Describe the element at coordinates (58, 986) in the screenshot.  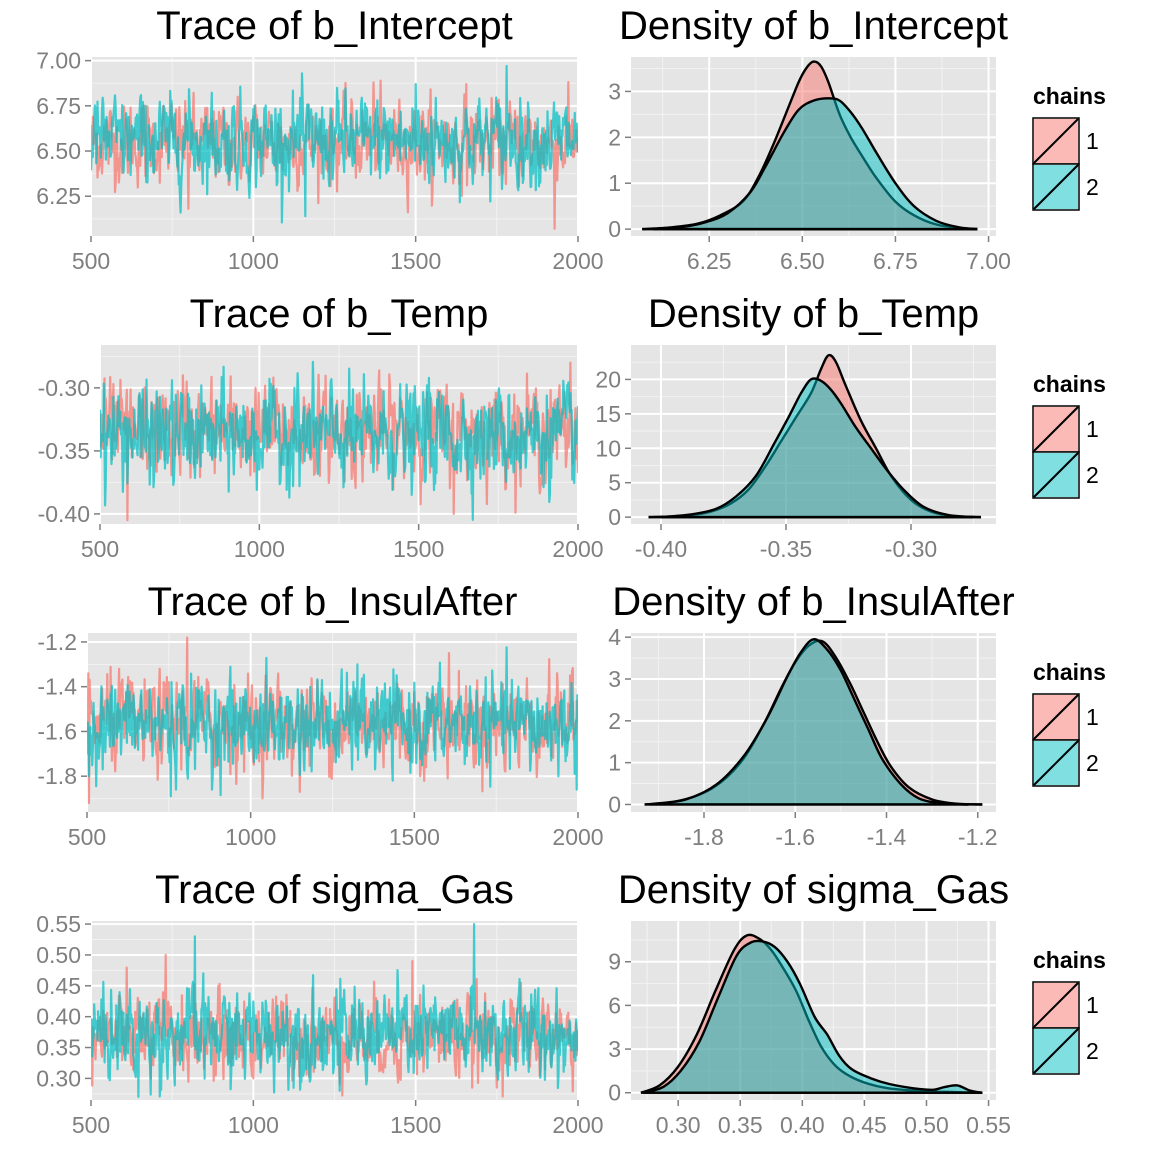
I see `y-tick-label: 0.45` at that location.